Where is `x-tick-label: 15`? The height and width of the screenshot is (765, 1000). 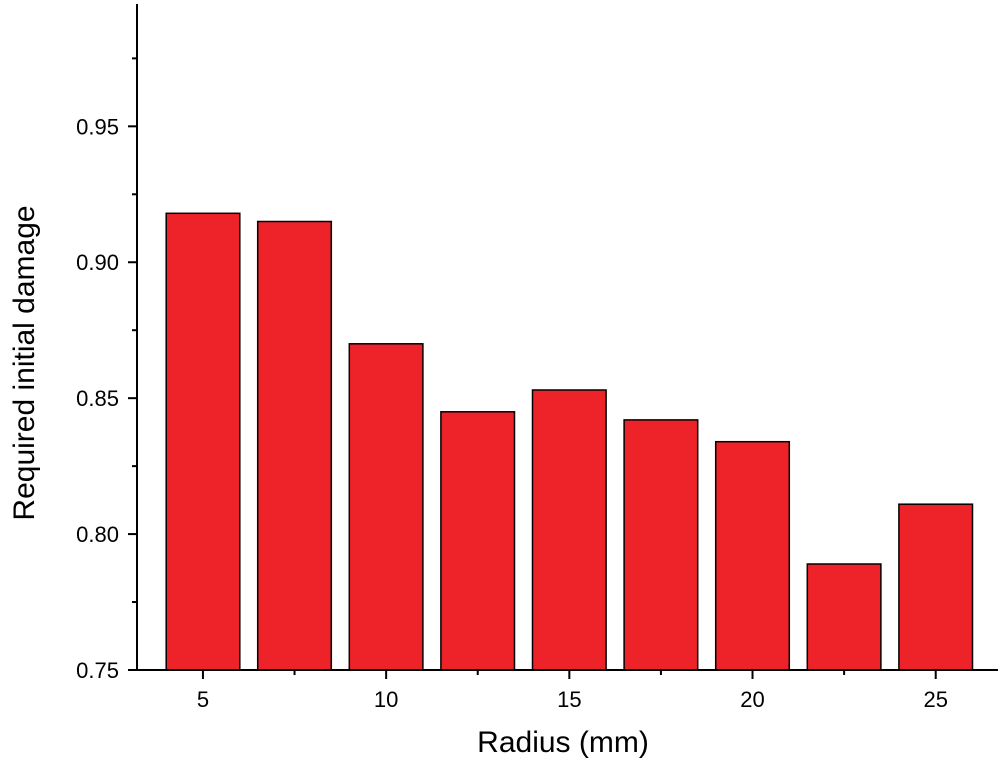
x-tick-label: 15 is located at coordinates (569, 699).